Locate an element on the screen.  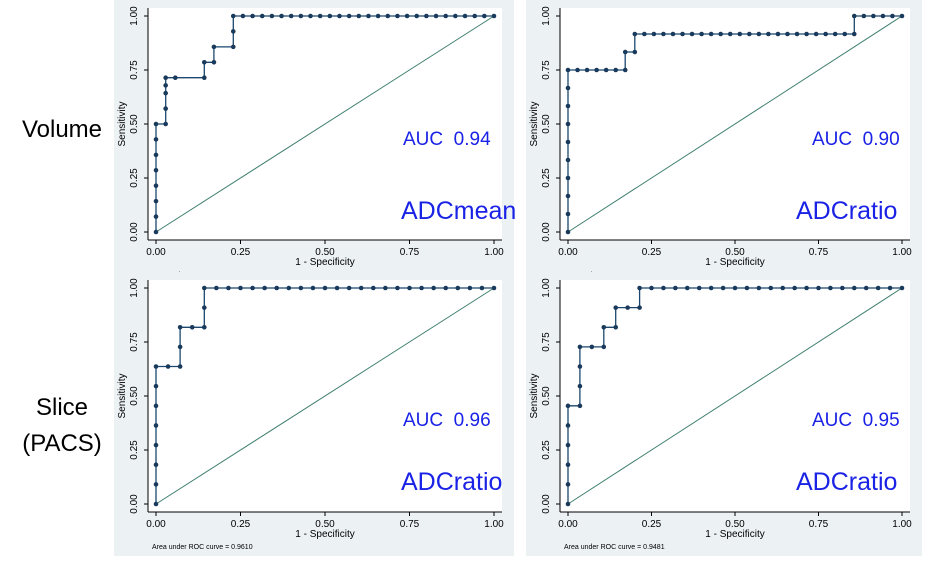
auc-note: Area under ROC curve = 0.9481 is located at coordinates (614, 547).